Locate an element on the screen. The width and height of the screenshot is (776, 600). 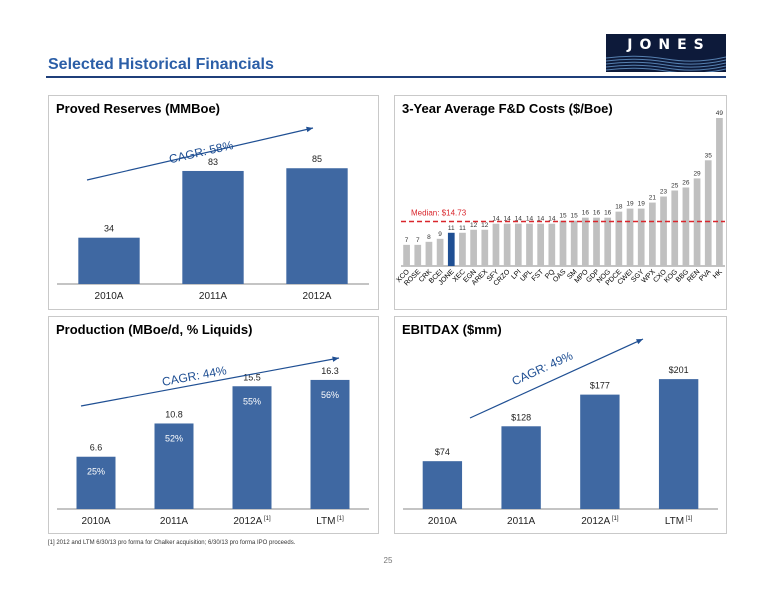
value-label: 12 is located at coordinates (485, 225).